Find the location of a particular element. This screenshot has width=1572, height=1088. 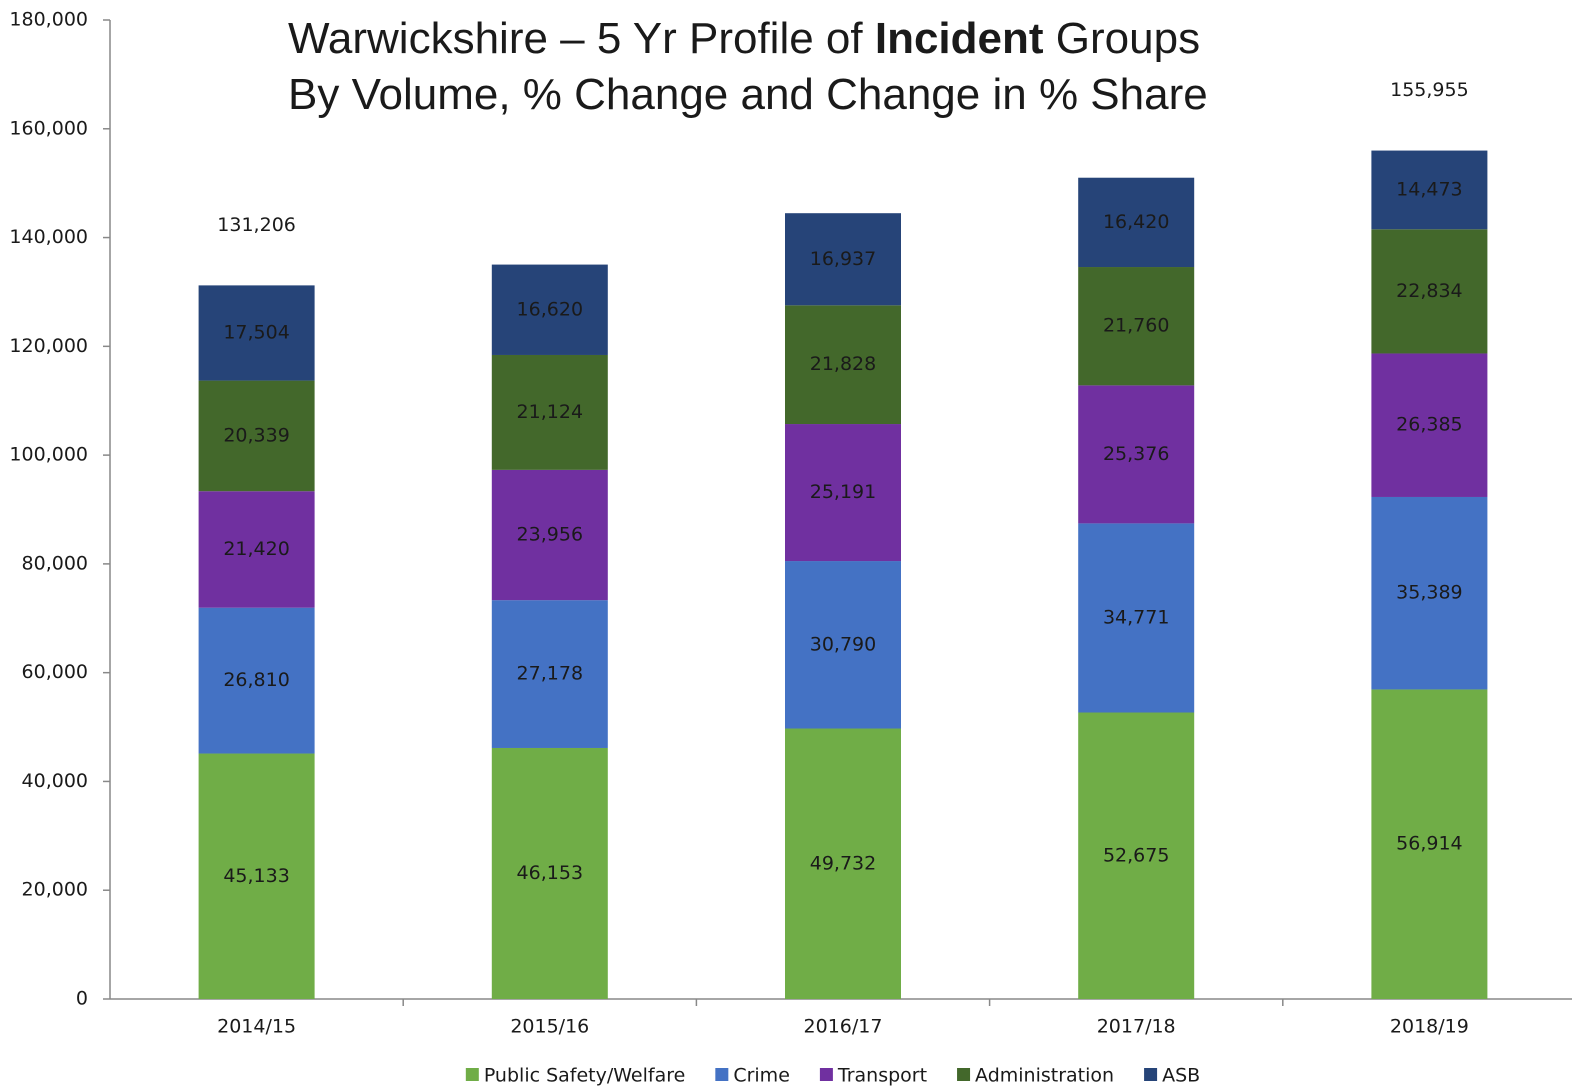

y-tick-label: 180,000 is located at coordinates (48, 20).